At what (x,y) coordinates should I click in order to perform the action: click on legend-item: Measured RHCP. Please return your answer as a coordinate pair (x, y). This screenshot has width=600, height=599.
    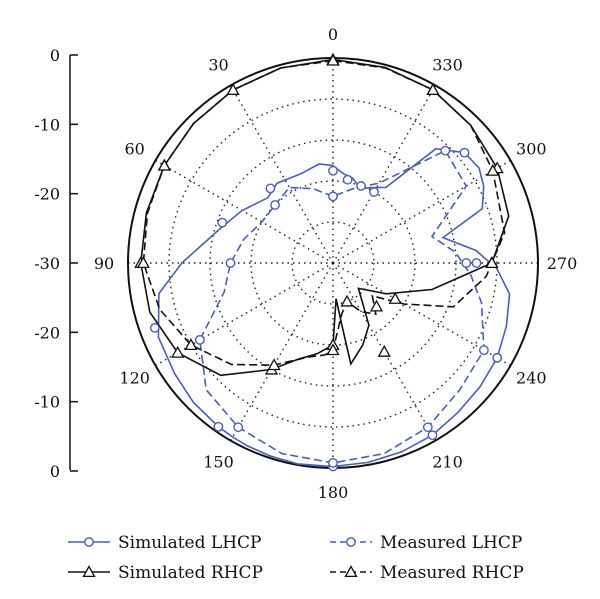
    Looking at the image, I should click on (427, 573).